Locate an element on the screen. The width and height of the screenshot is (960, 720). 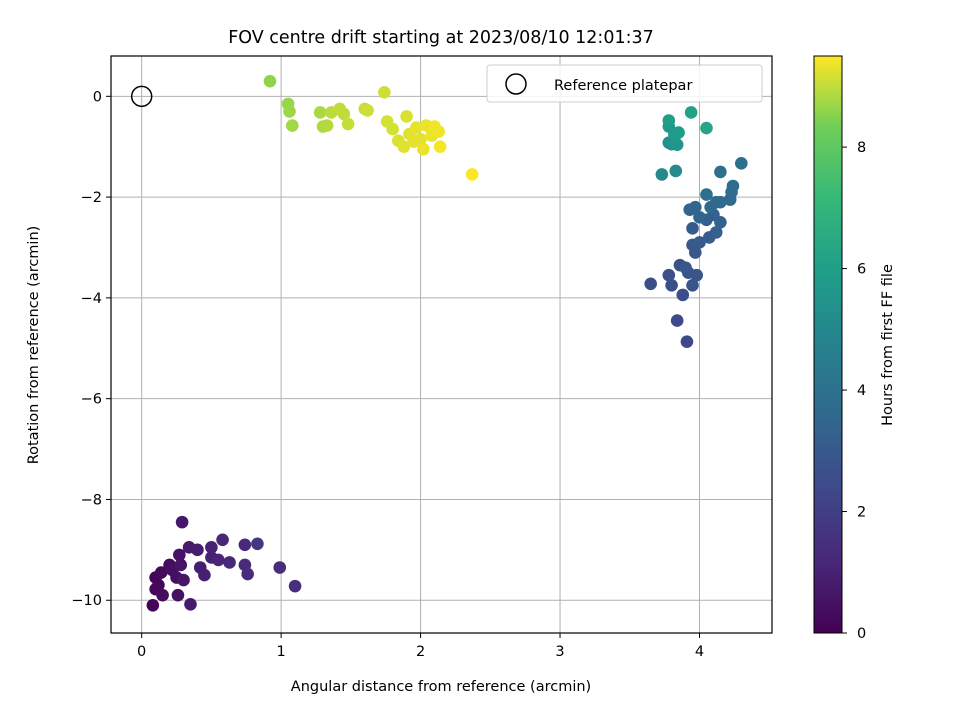
y-tick-label: −2 is located at coordinates (91, 198).